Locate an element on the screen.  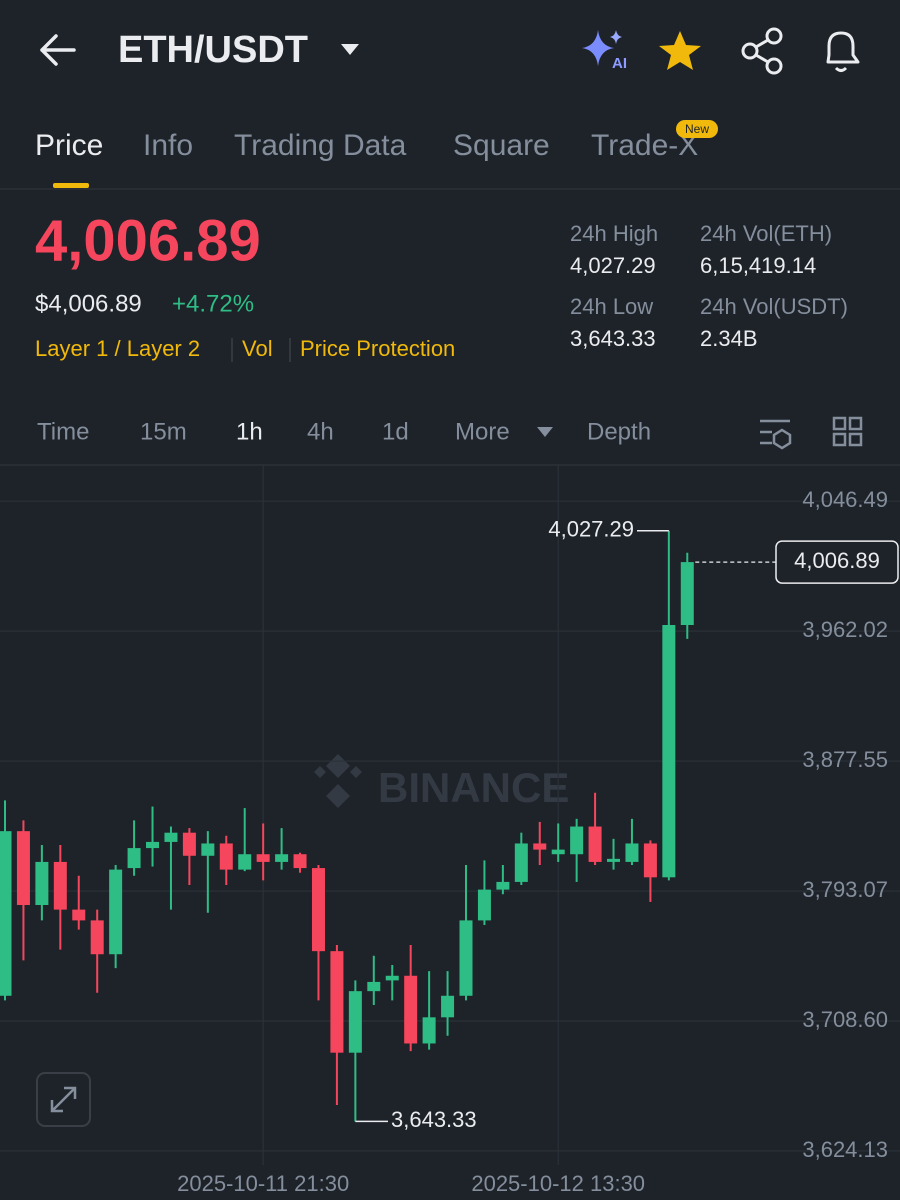
last-price-label: 4,006.89 is located at coordinates (837, 560).